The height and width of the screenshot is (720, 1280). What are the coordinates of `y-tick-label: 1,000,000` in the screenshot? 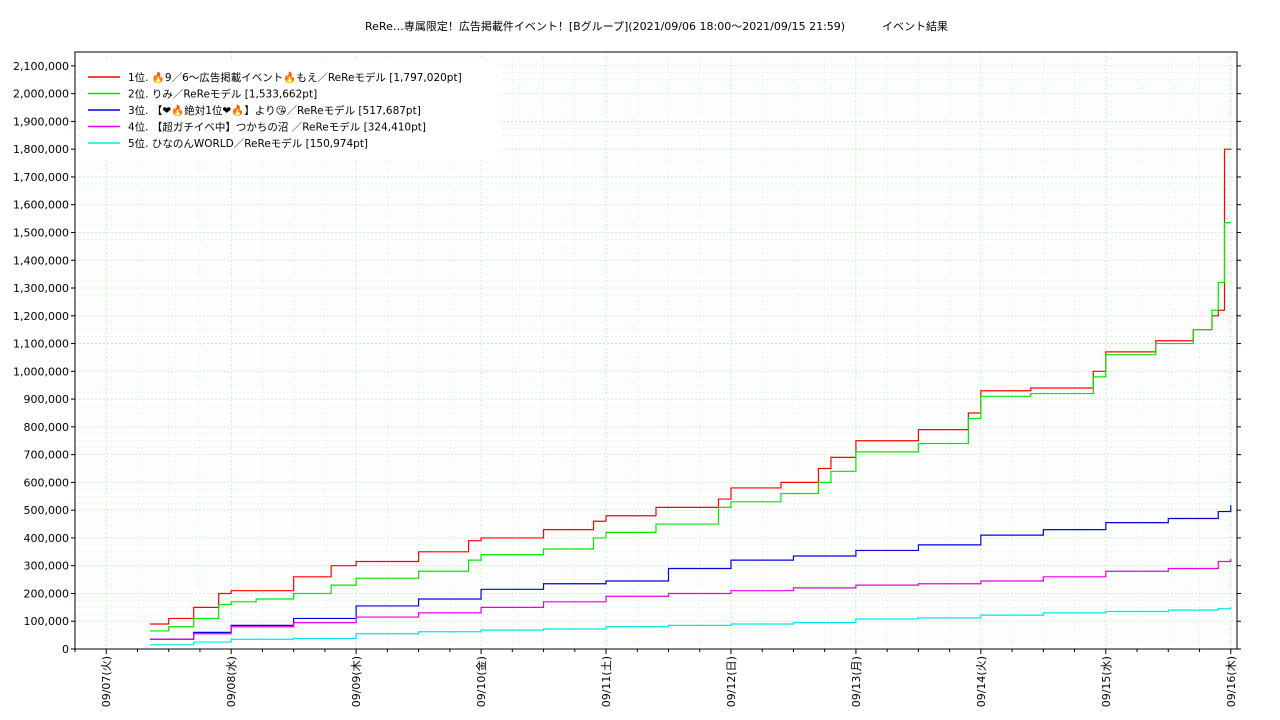 It's located at (41, 371).